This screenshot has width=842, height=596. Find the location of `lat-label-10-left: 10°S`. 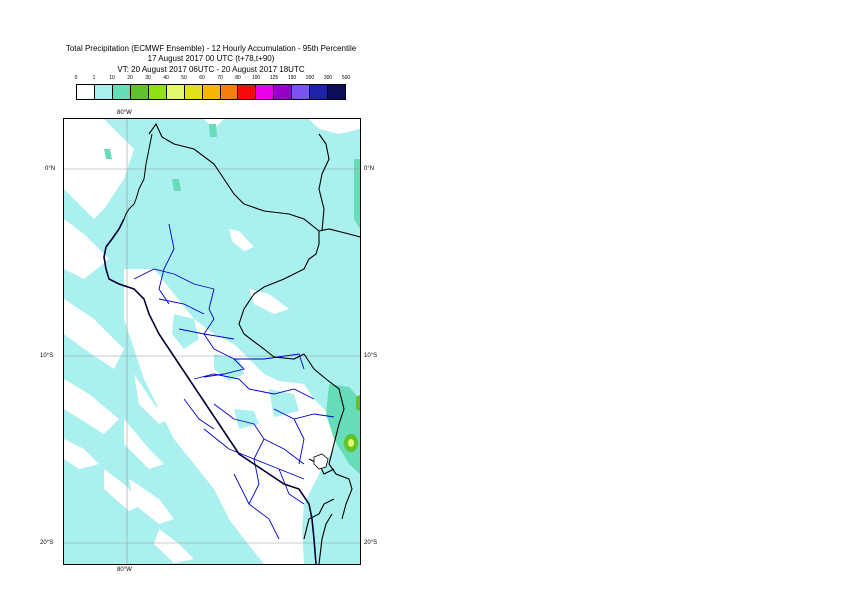

lat-label-10-left: 10°S is located at coordinates (47, 356).